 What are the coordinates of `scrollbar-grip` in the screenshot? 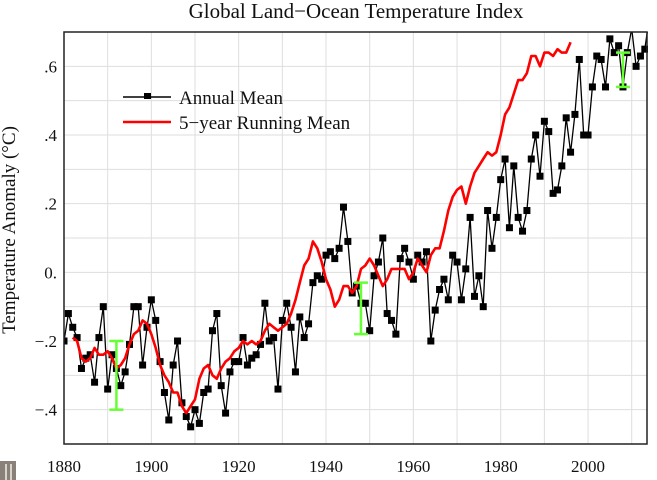 It's located at (8, 470).